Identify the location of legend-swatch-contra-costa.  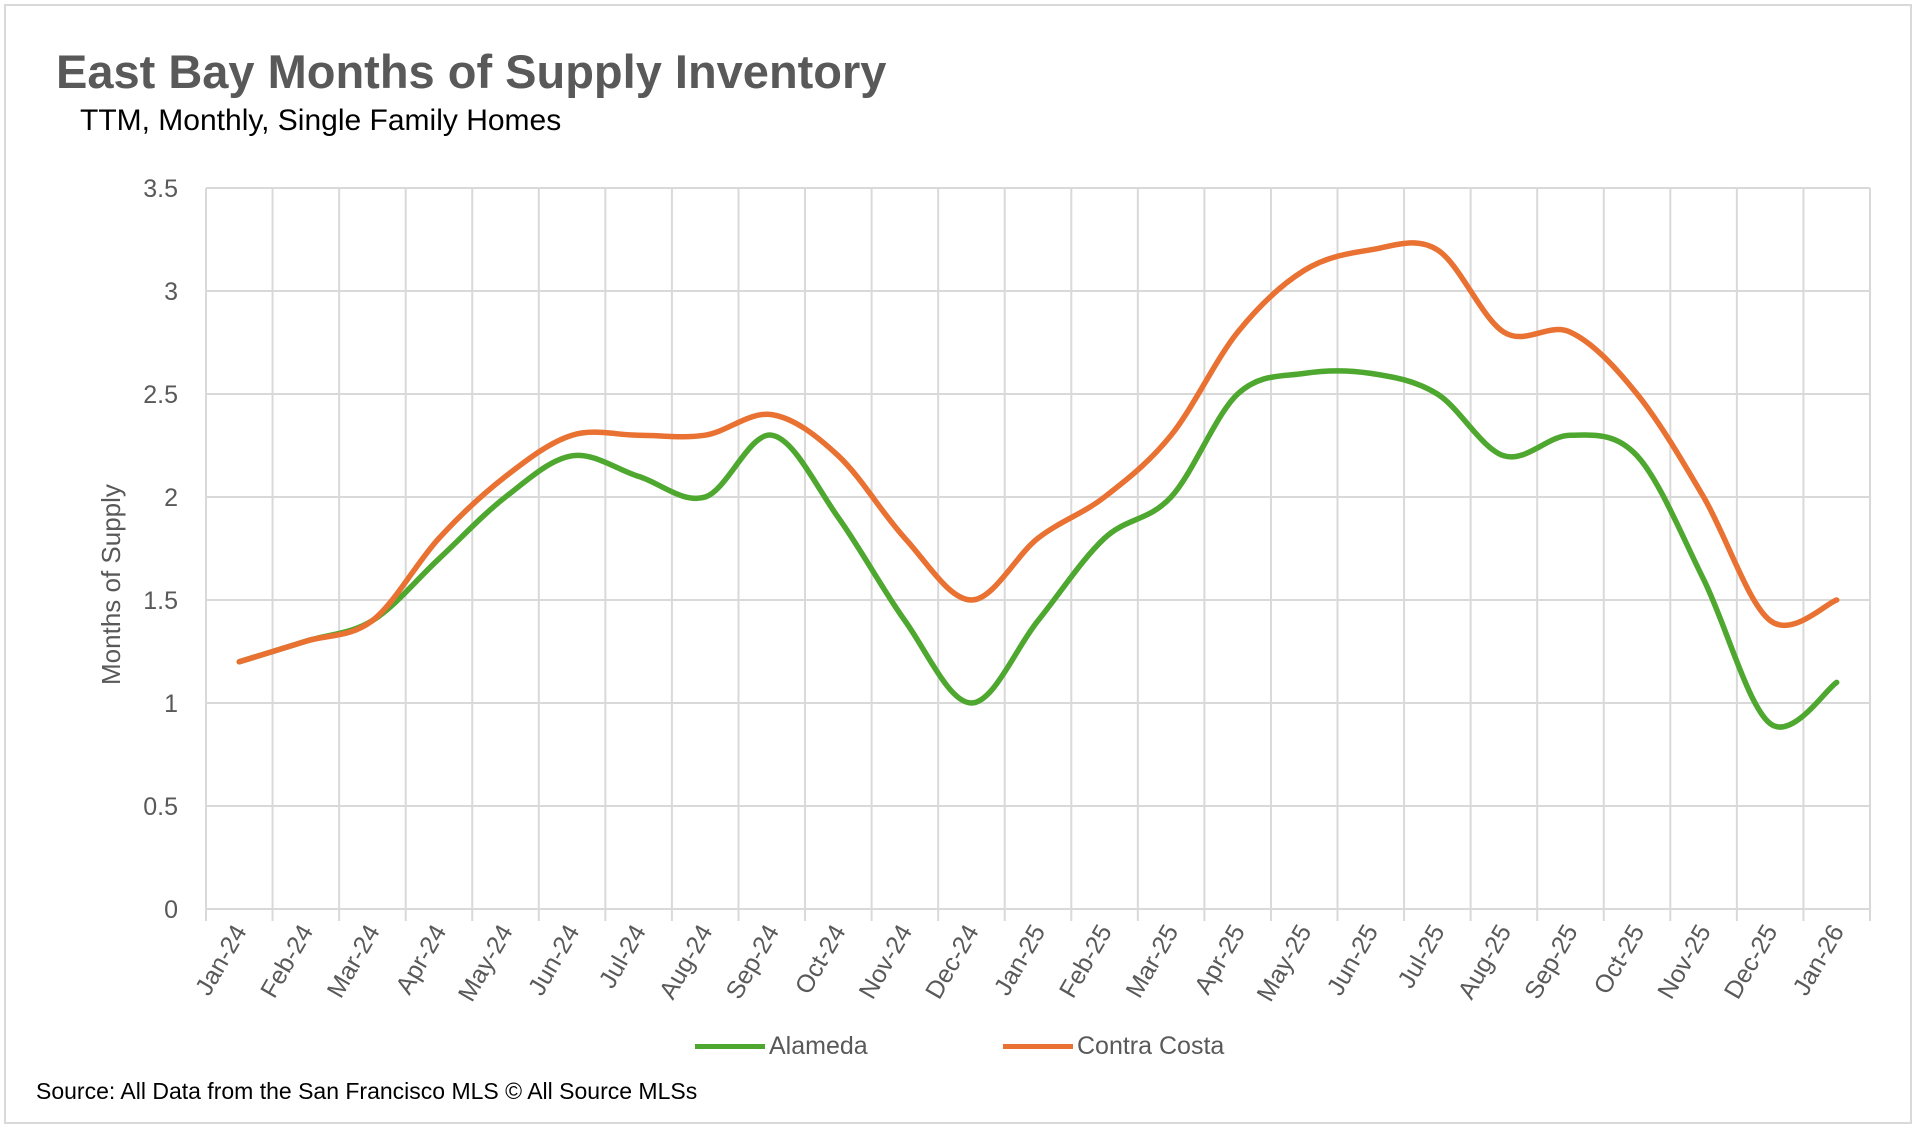
(1038, 1046).